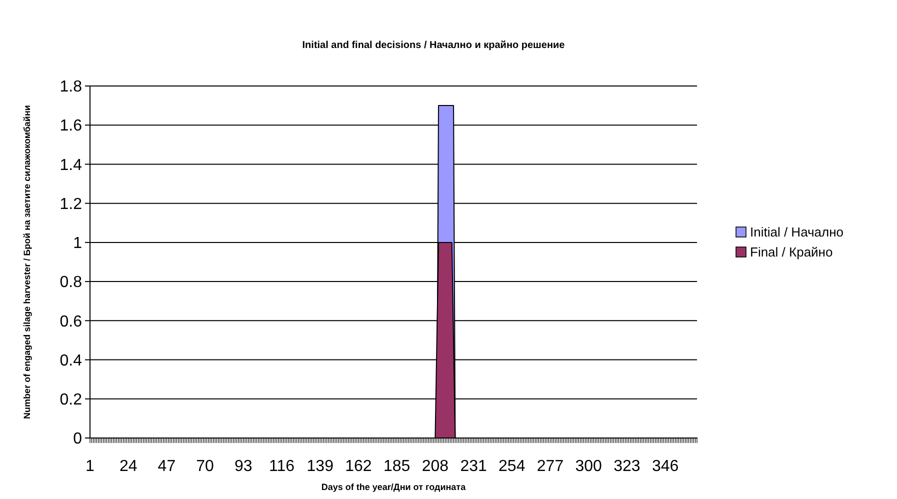 This screenshot has height=499, width=897. What do you see at coordinates (434, 45) in the screenshot?
I see `chart-title: Initial and final decisions / Начално и крайно решение` at bounding box center [434, 45].